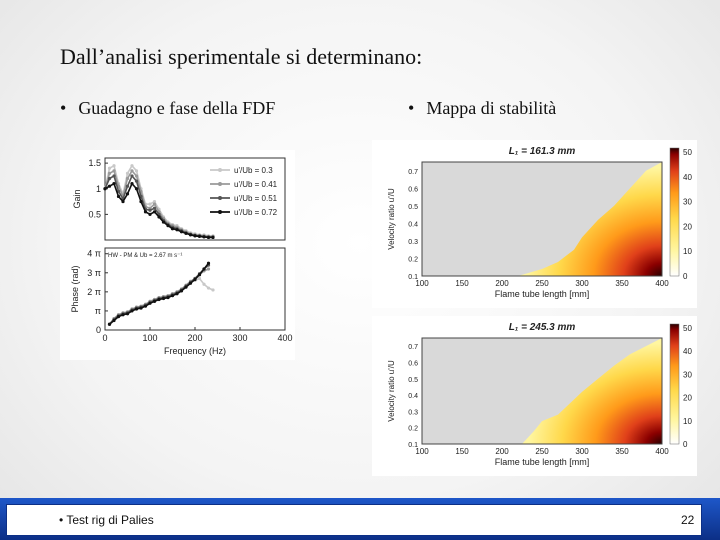  I want to click on gain-ytick-label: 1.5, so click(94, 163).